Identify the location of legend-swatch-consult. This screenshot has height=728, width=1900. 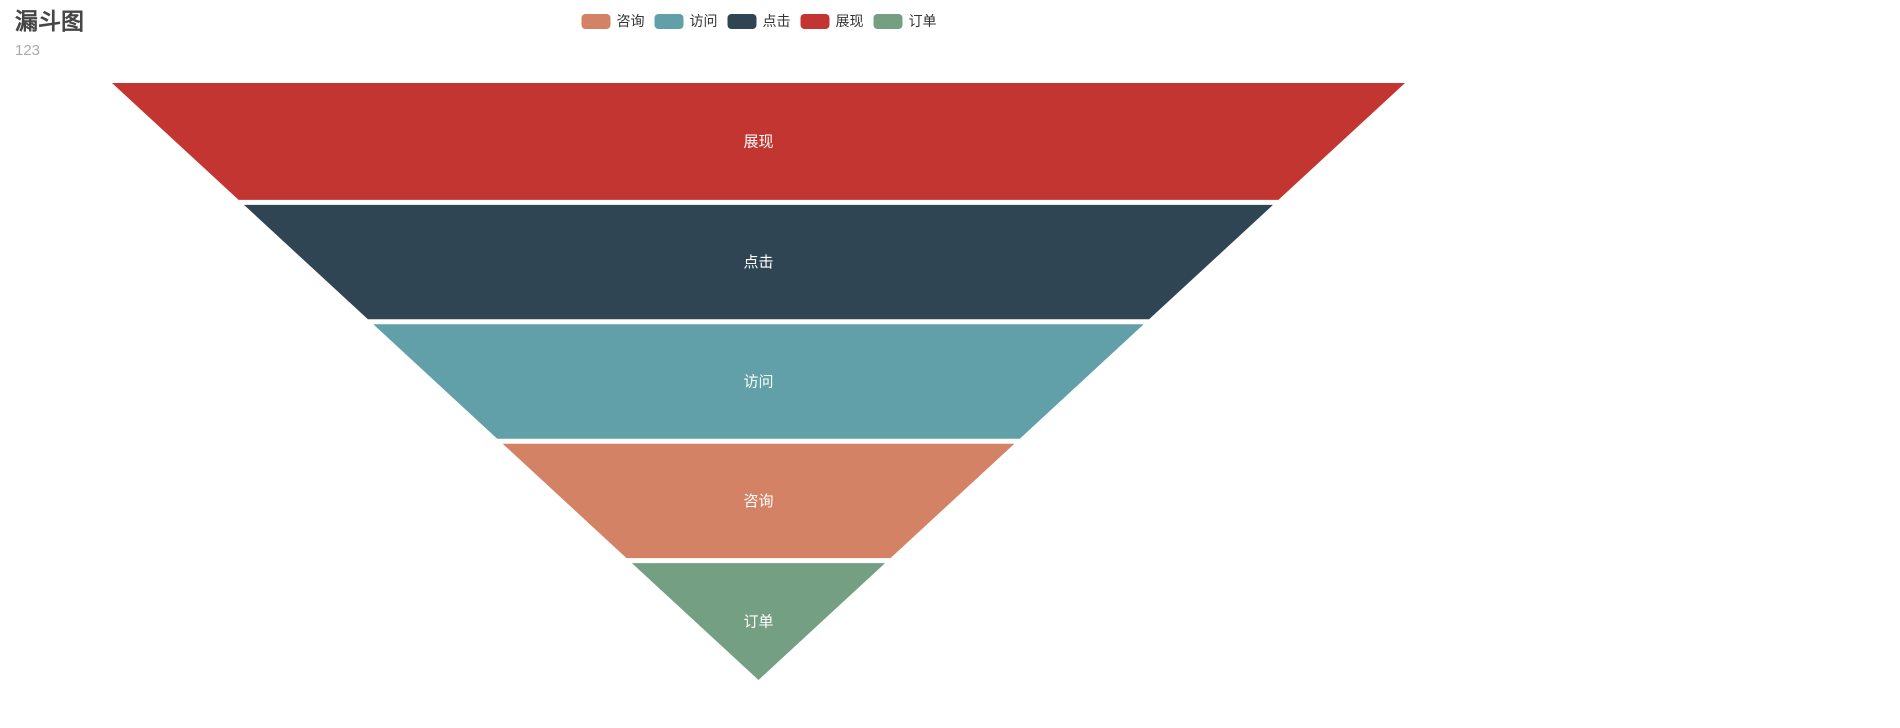
(596, 21).